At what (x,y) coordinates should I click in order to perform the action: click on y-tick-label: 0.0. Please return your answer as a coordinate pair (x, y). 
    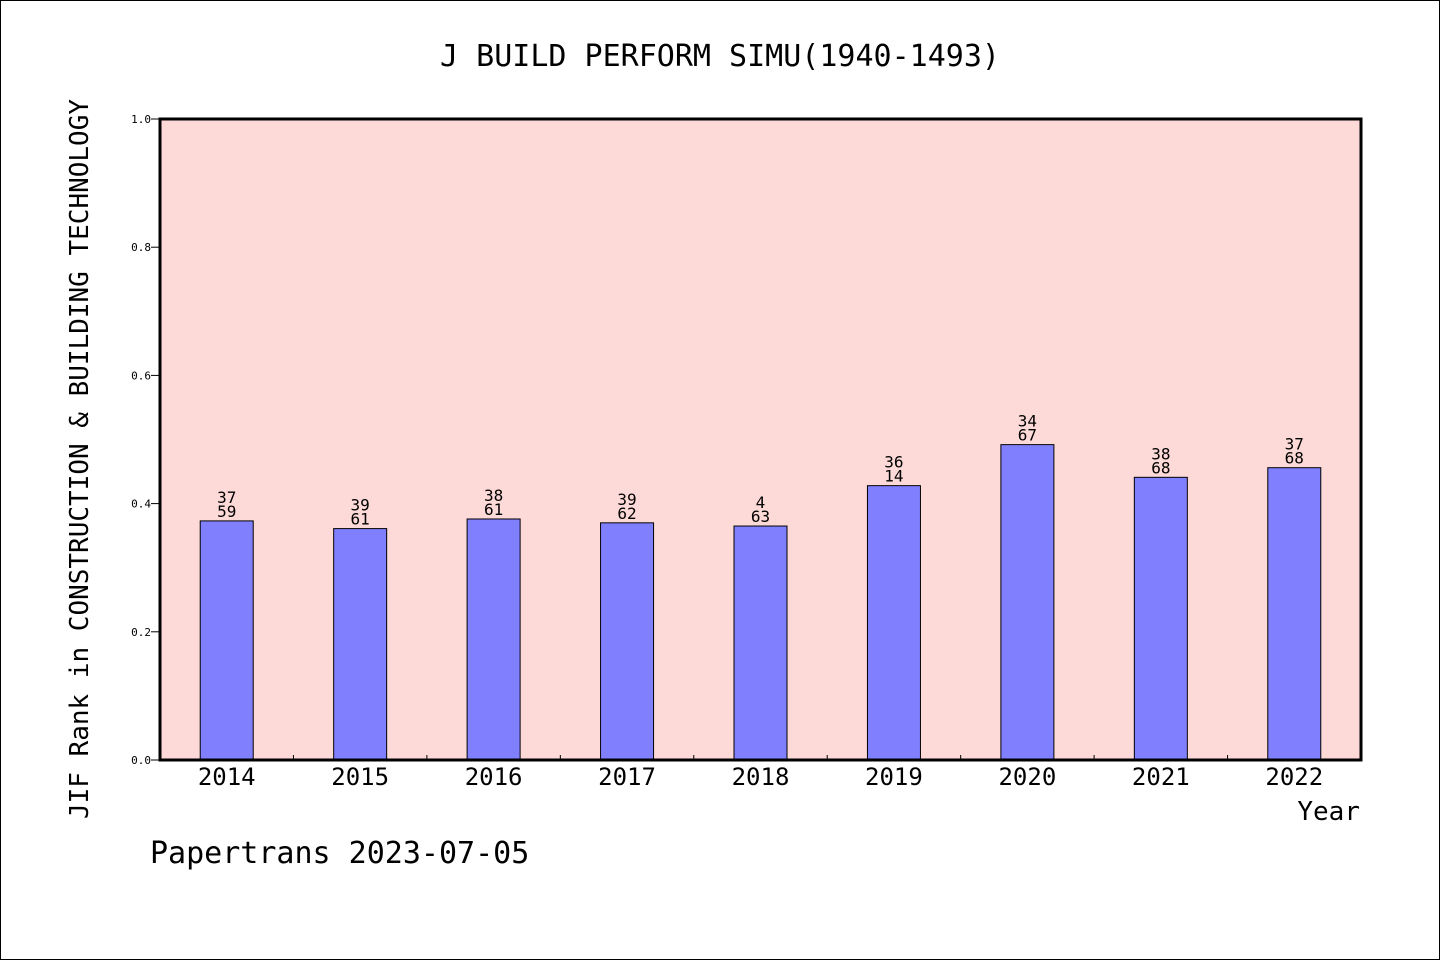
    Looking at the image, I should click on (141, 760).